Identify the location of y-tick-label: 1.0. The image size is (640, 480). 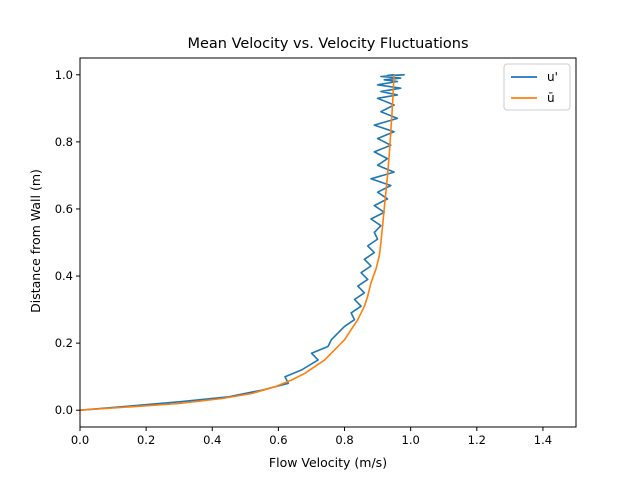
(64, 75).